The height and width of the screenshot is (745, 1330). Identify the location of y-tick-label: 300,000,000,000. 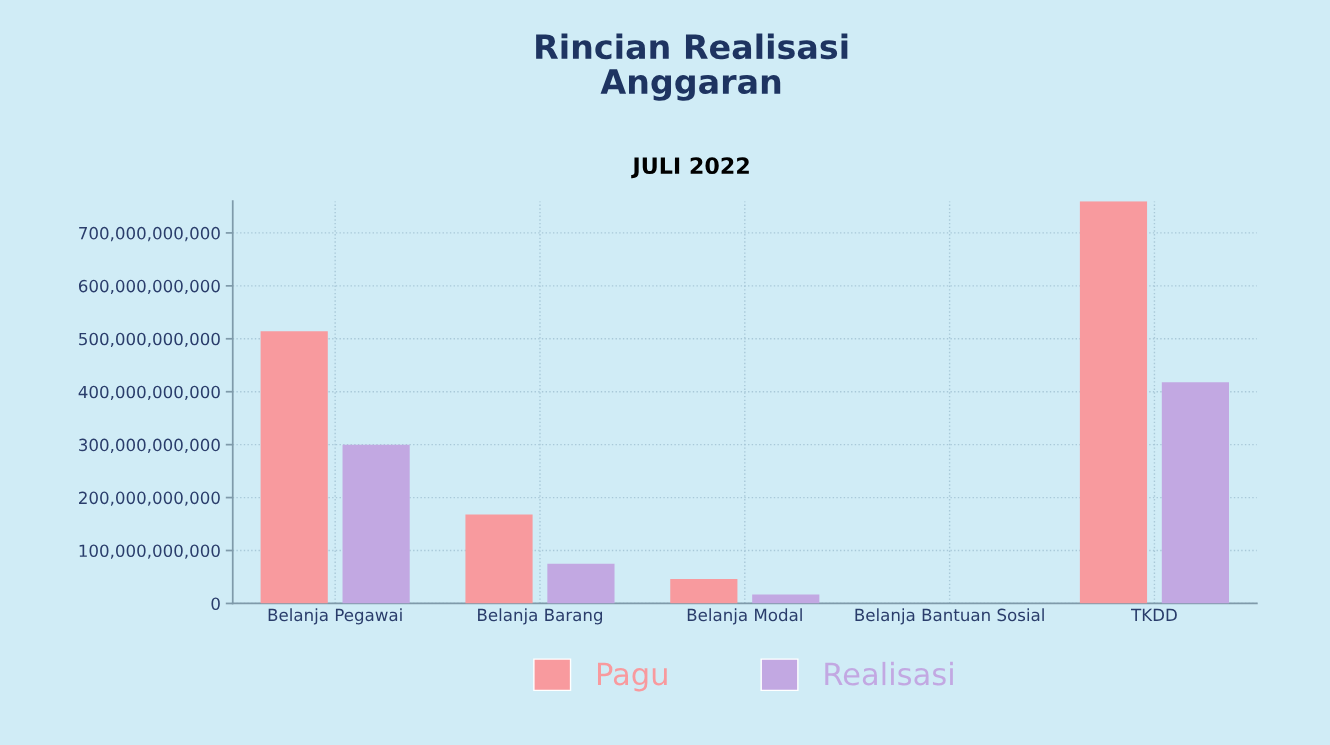
(149, 445).